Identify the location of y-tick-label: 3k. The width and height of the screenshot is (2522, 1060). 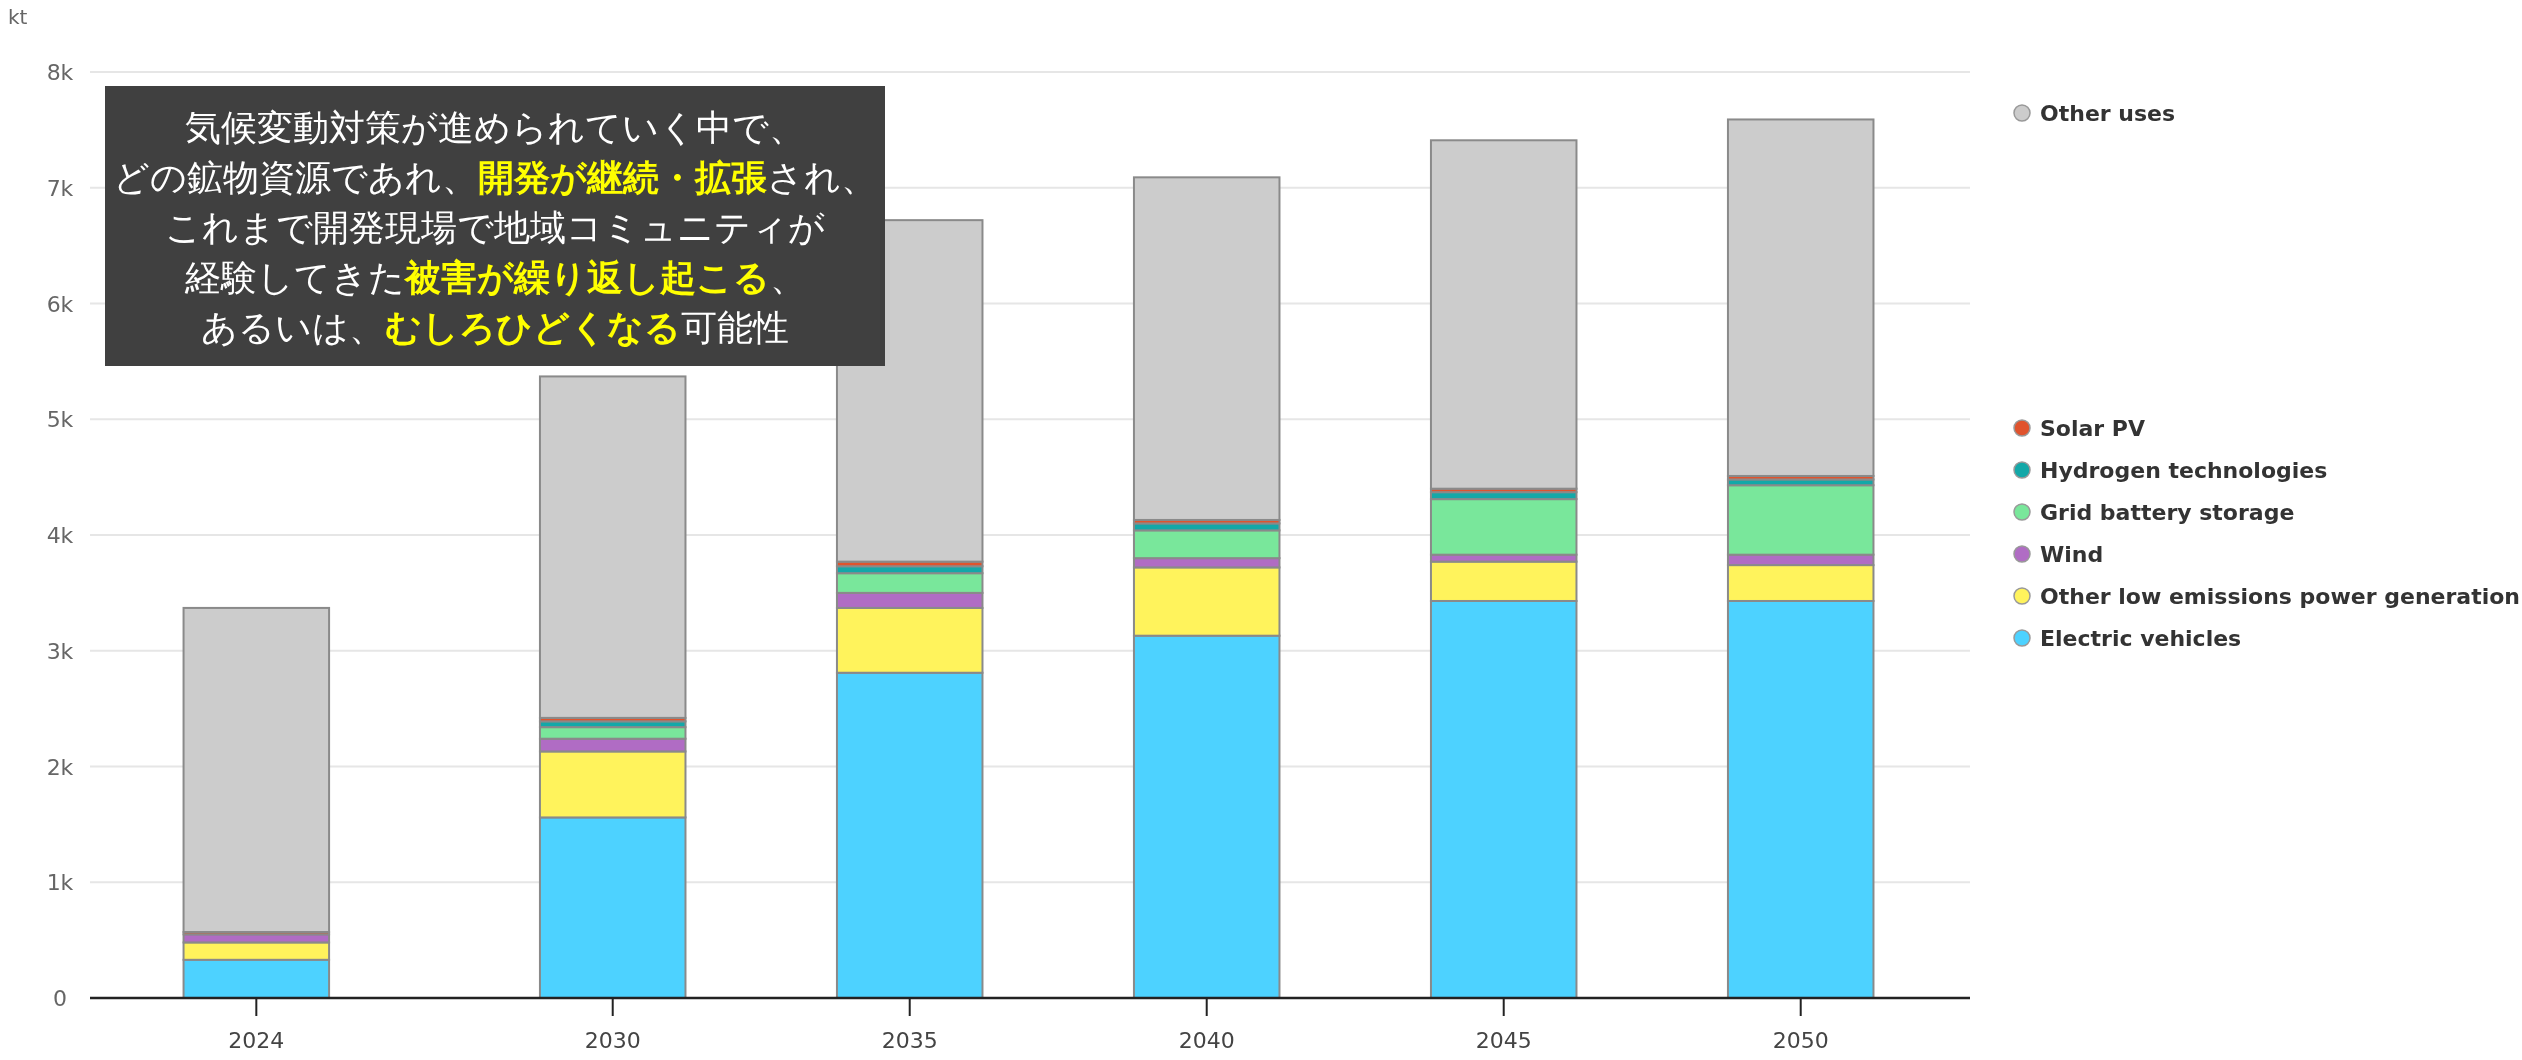
(60, 651).